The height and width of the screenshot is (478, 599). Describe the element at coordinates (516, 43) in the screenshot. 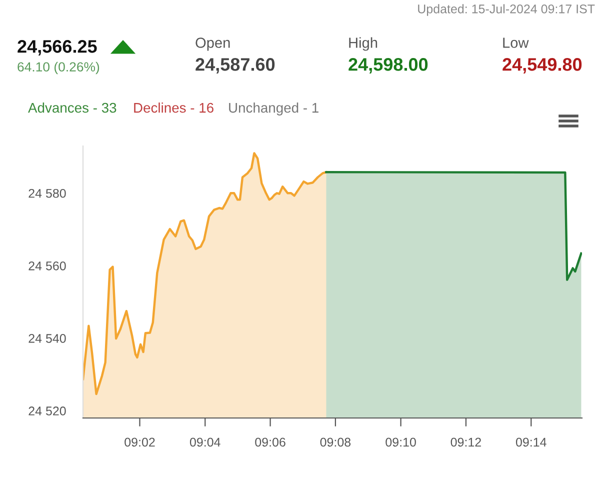

I see `text: Low` at that location.